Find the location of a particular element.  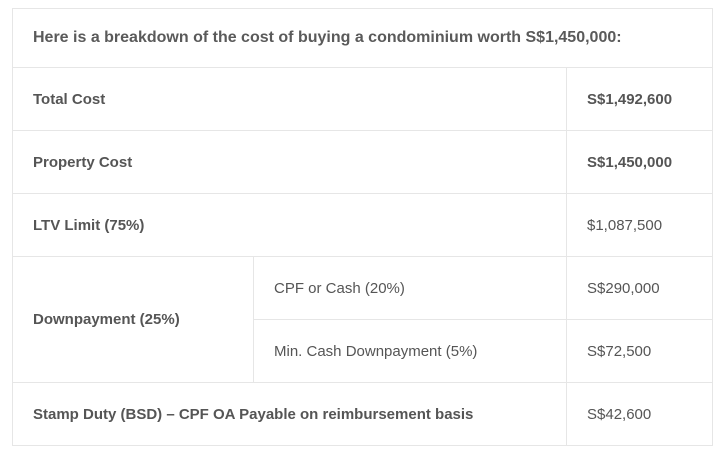

ltv-limit-label: LTV Limit (75%) is located at coordinates (289, 225).